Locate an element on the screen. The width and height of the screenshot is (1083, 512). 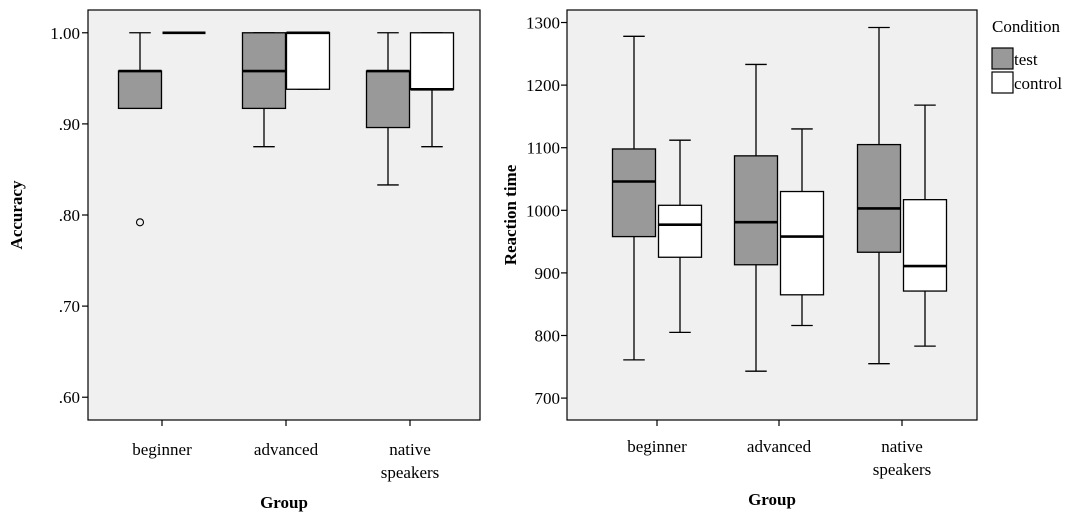
y-tick-label: 1100 is located at coordinates (543, 148).